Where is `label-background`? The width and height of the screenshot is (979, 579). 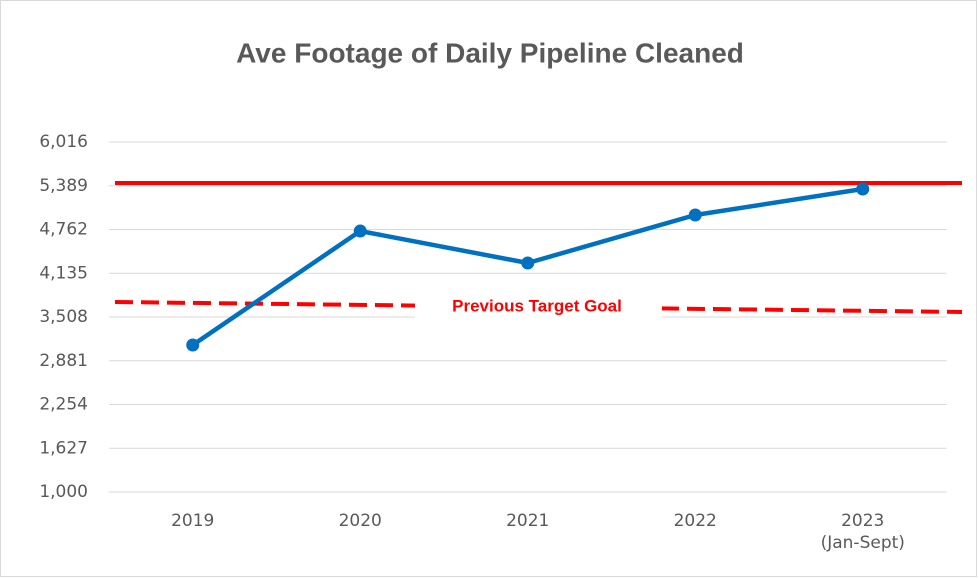 label-background is located at coordinates (538, 306).